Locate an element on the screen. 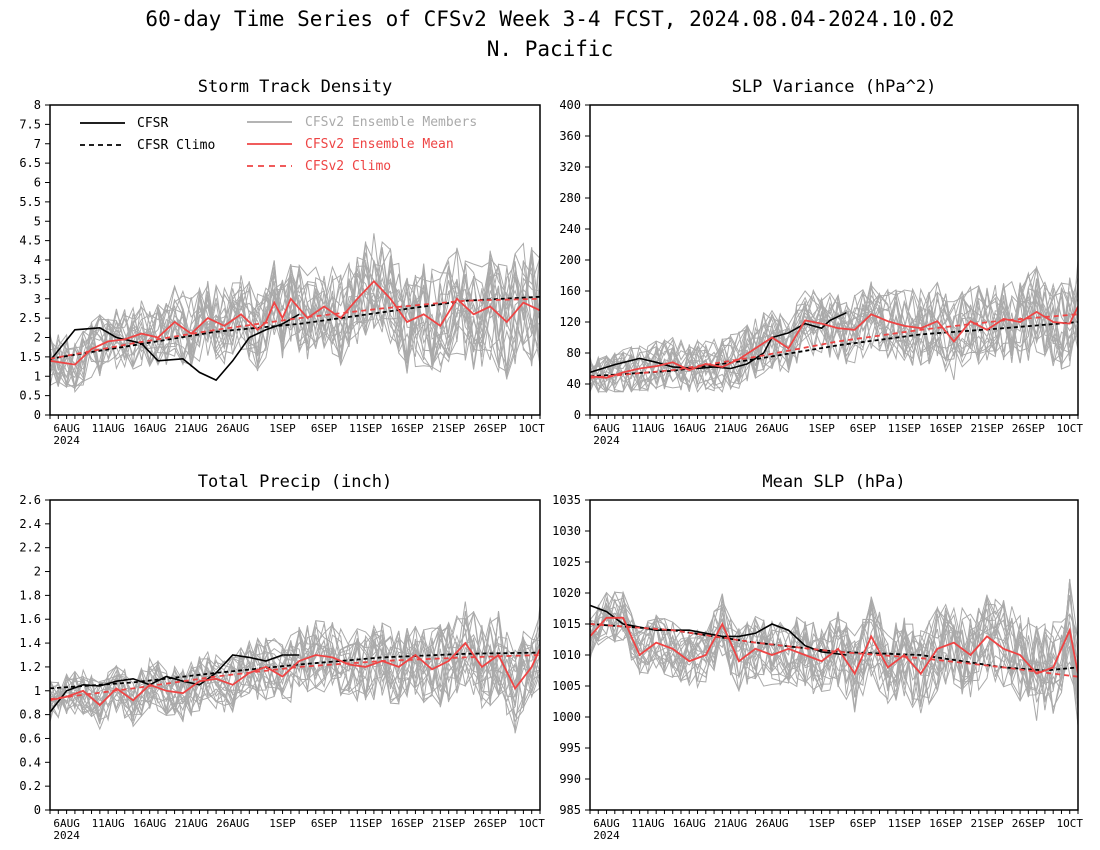 This screenshot has height=850, width=1100. y-tick-label: 240 is located at coordinates (570, 229).